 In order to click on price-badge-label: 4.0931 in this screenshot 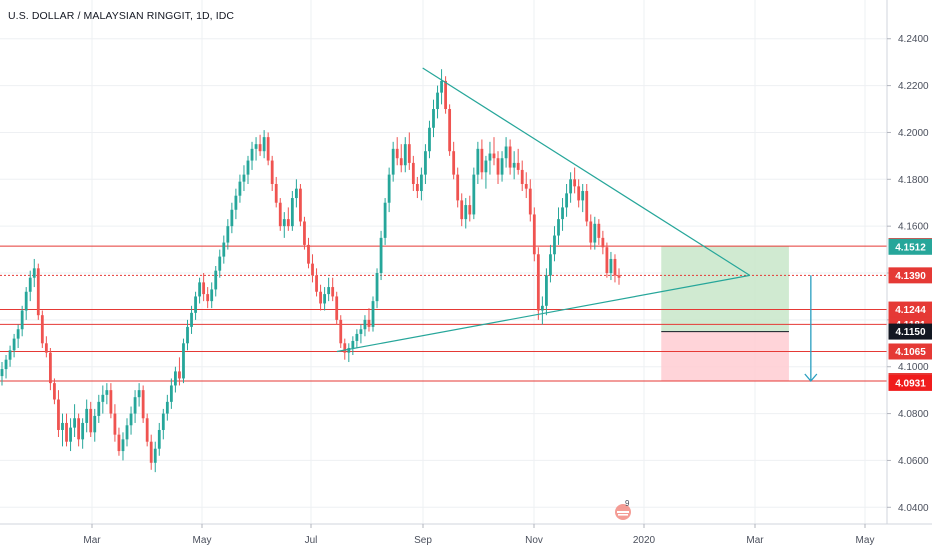, I will do `click(910, 383)`.